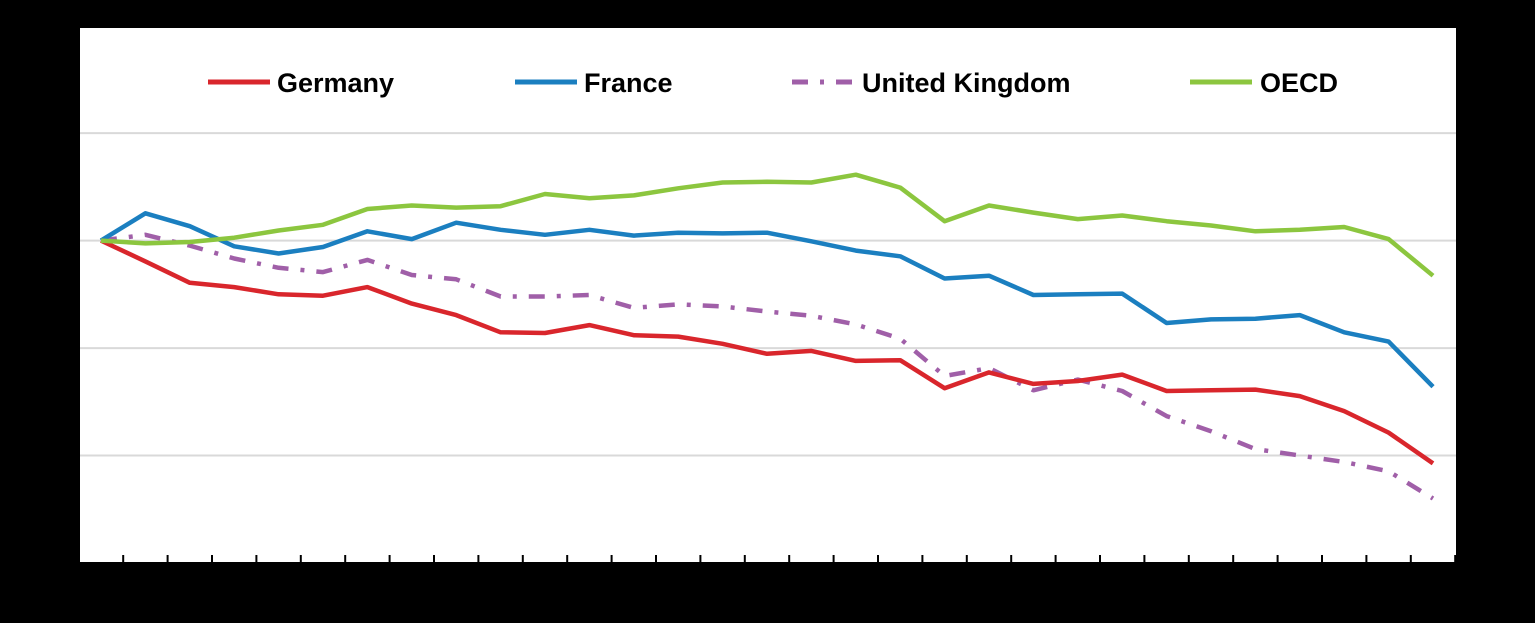 This screenshot has height=623, width=1535. What do you see at coordinates (1299, 83) in the screenshot?
I see `legend-label-oecd: OECD` at bounding box center [1299, 83].